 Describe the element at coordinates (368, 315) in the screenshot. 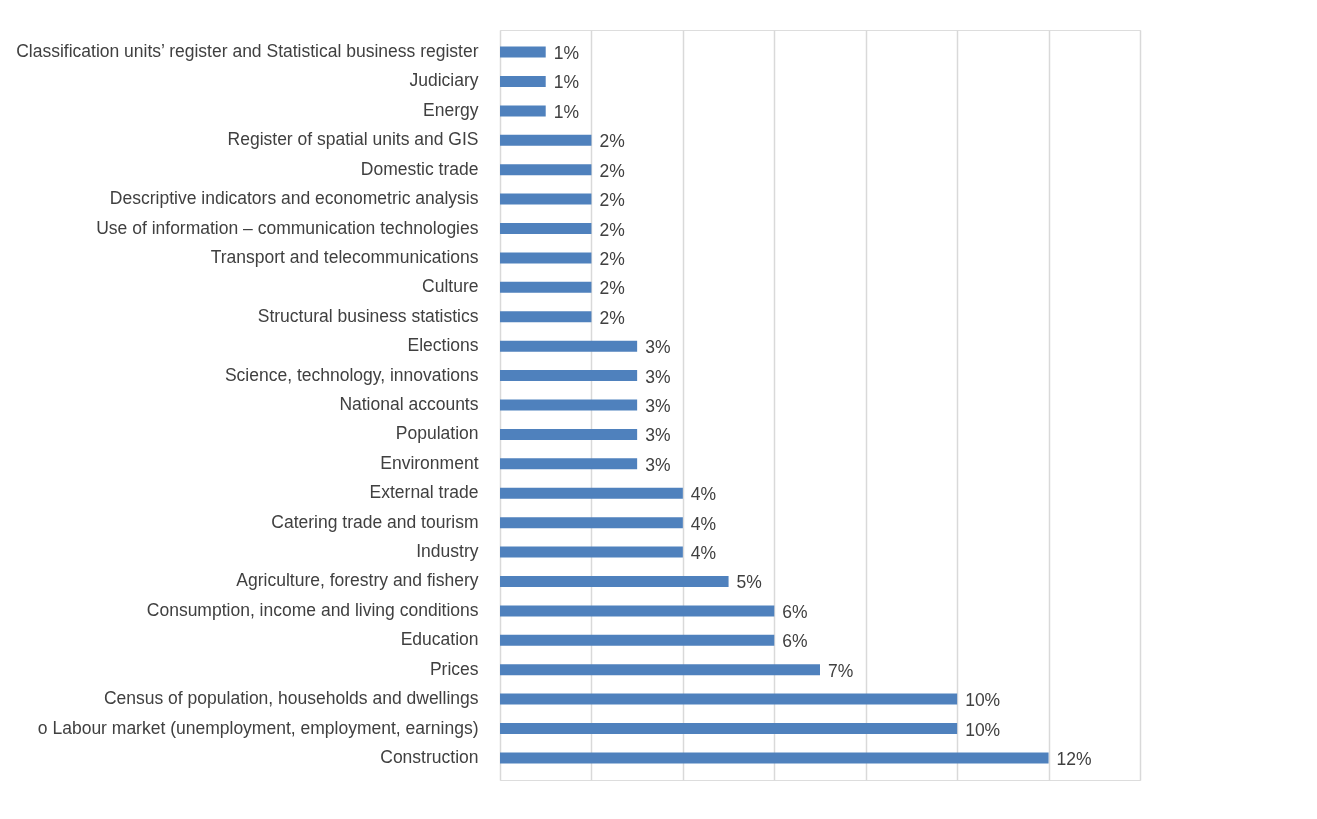

I see `y-tick-label: Structural business statistics` at that location.